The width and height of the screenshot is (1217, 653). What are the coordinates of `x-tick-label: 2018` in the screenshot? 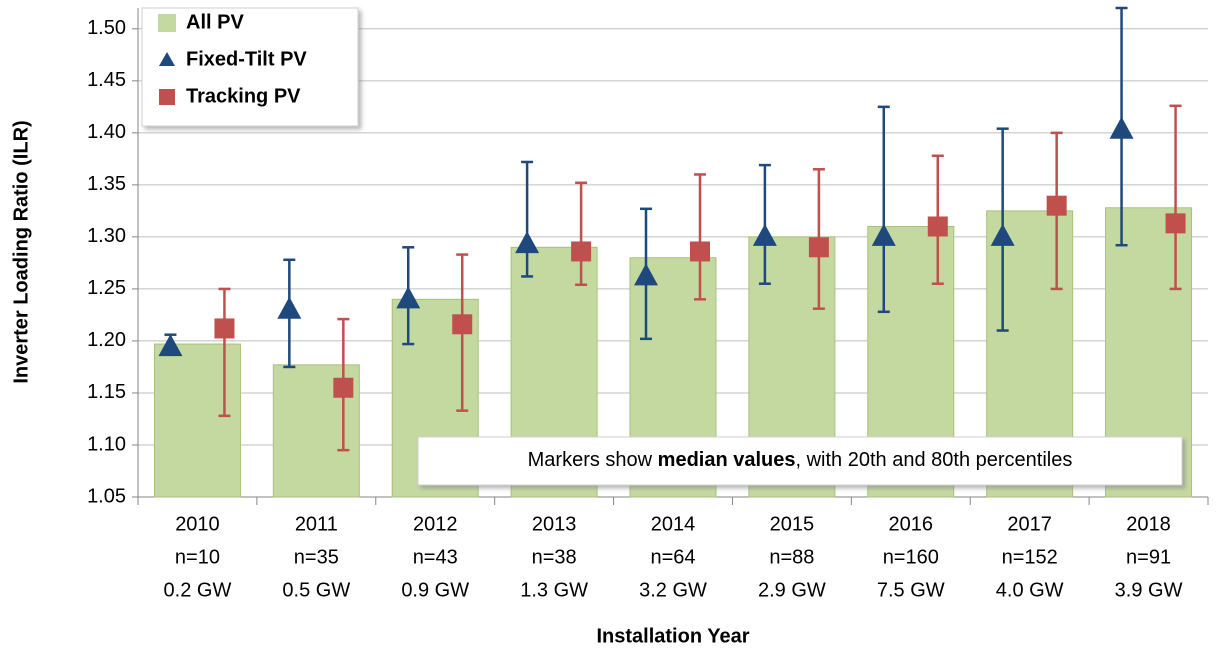 It's located at (1148, 524).